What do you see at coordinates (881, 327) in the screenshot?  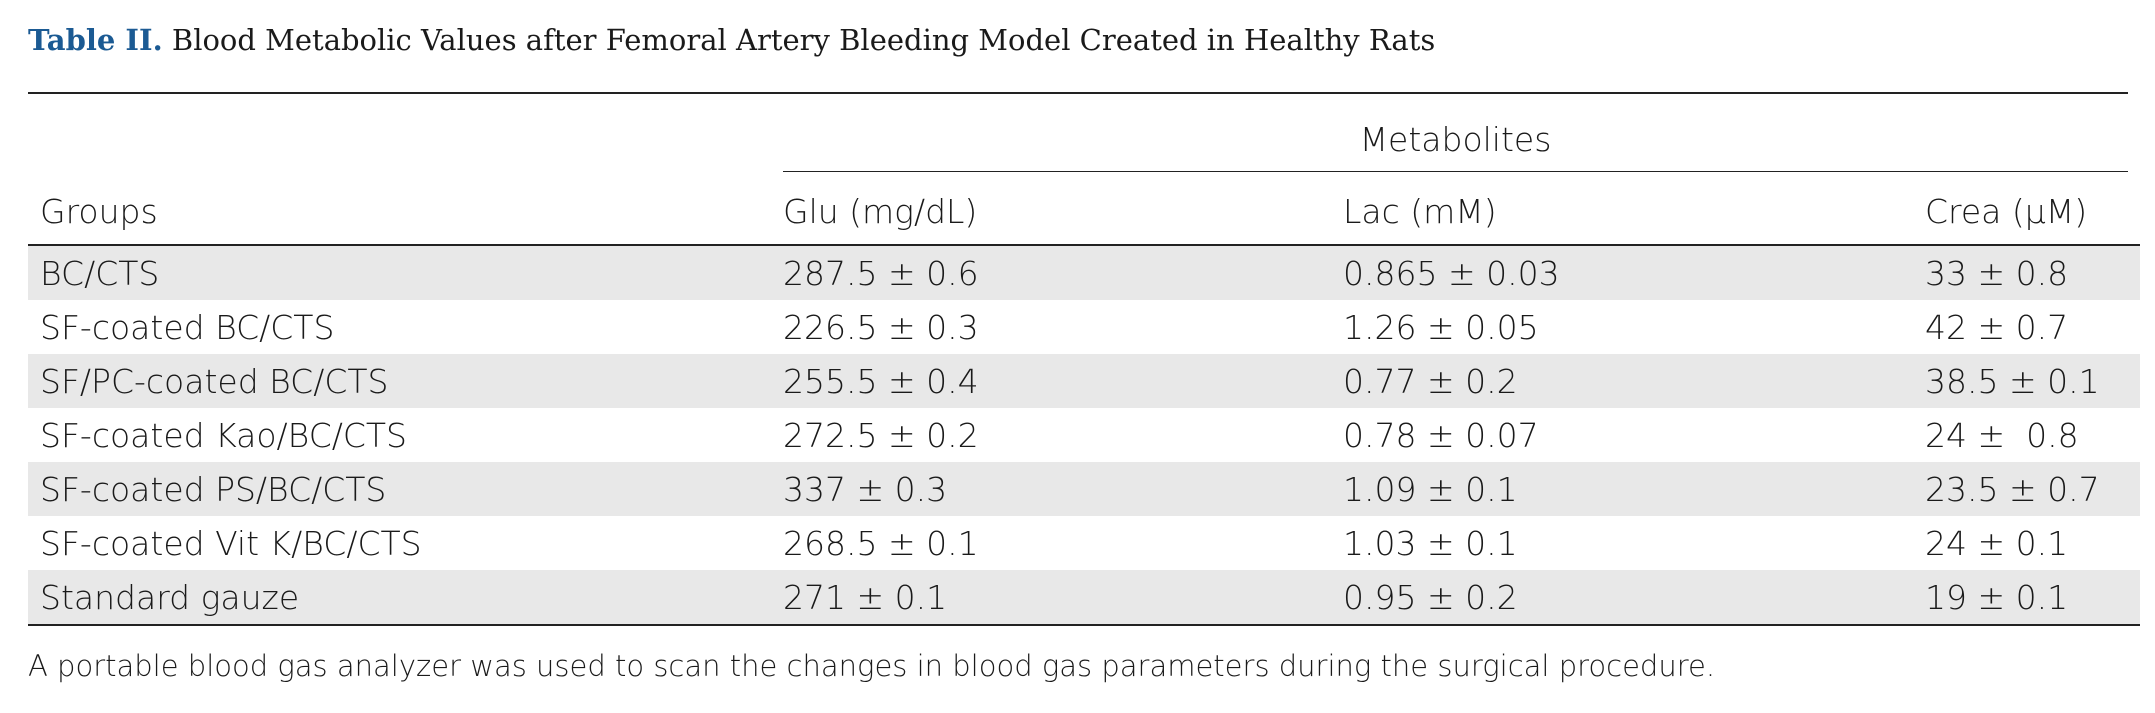 I see `cell-glu: 226.5 ± 0.3` at bounding box center [881, 327].